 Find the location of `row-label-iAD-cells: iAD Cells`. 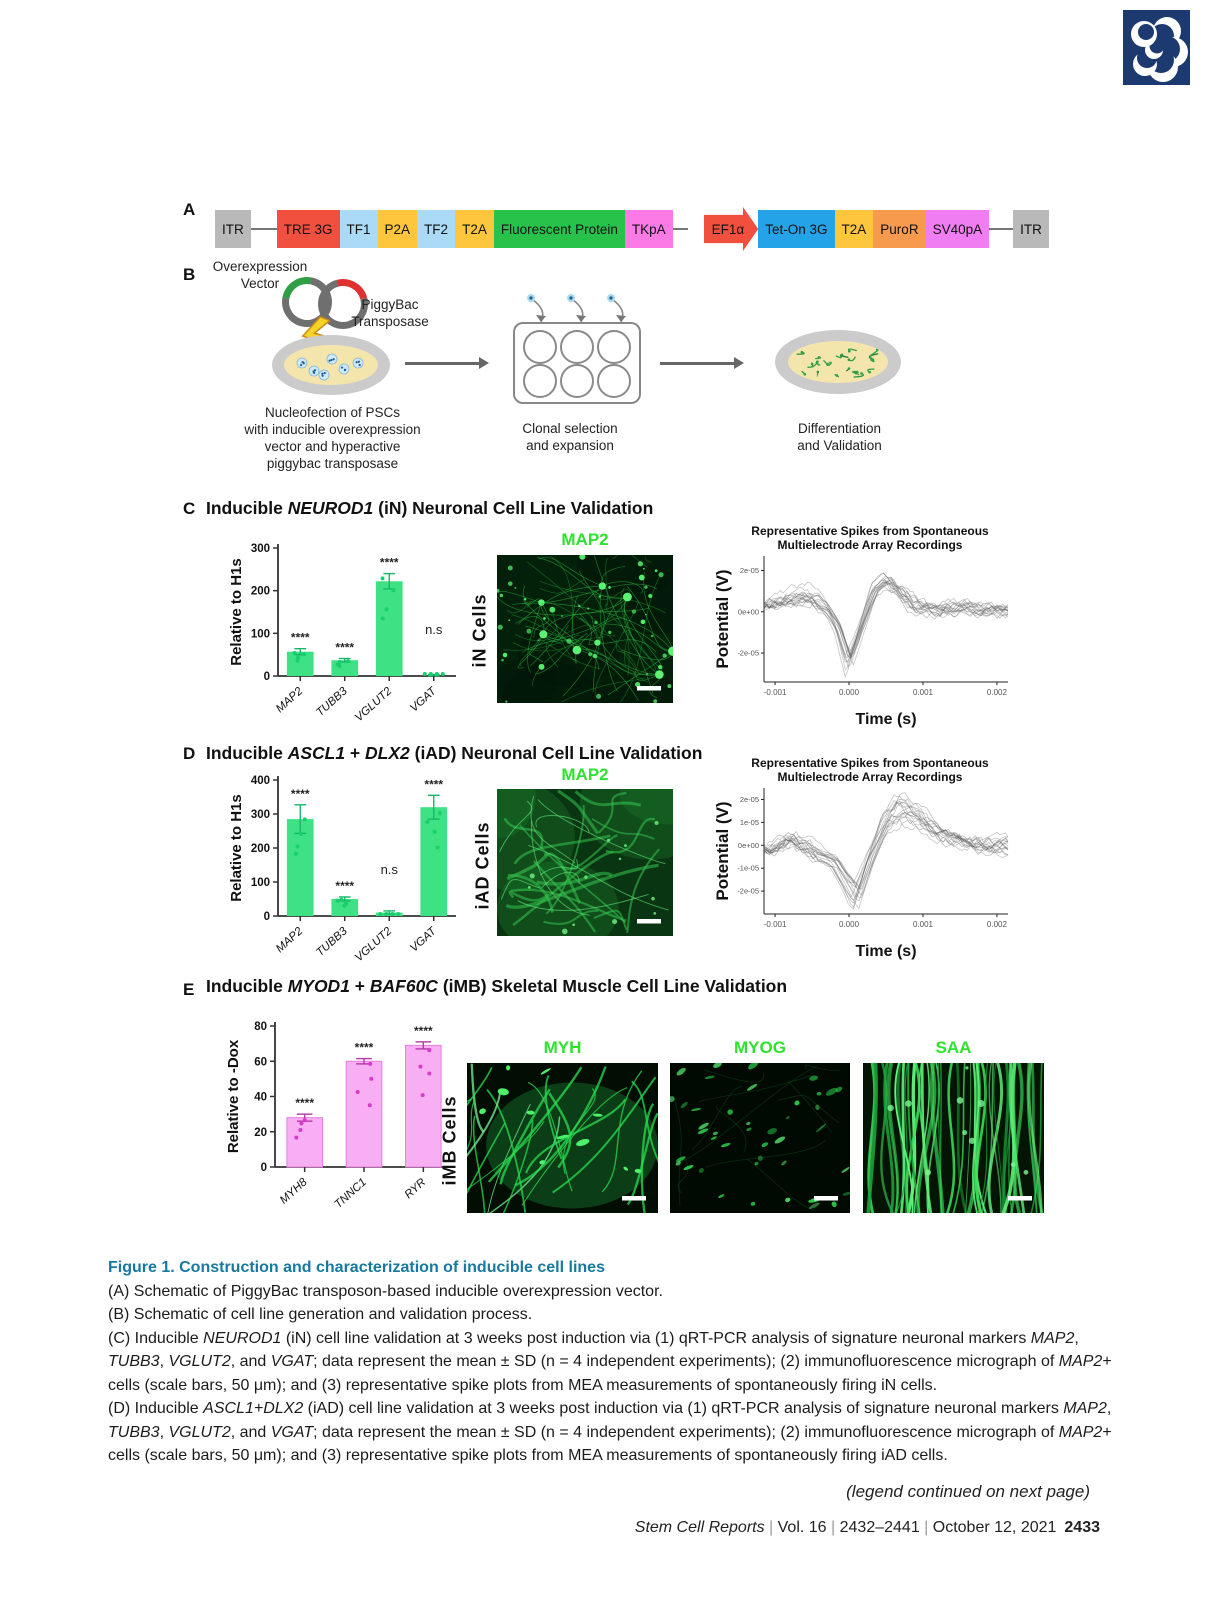

row-label-iAD-cells: iAD Cells is located at coordinates (482, 865).